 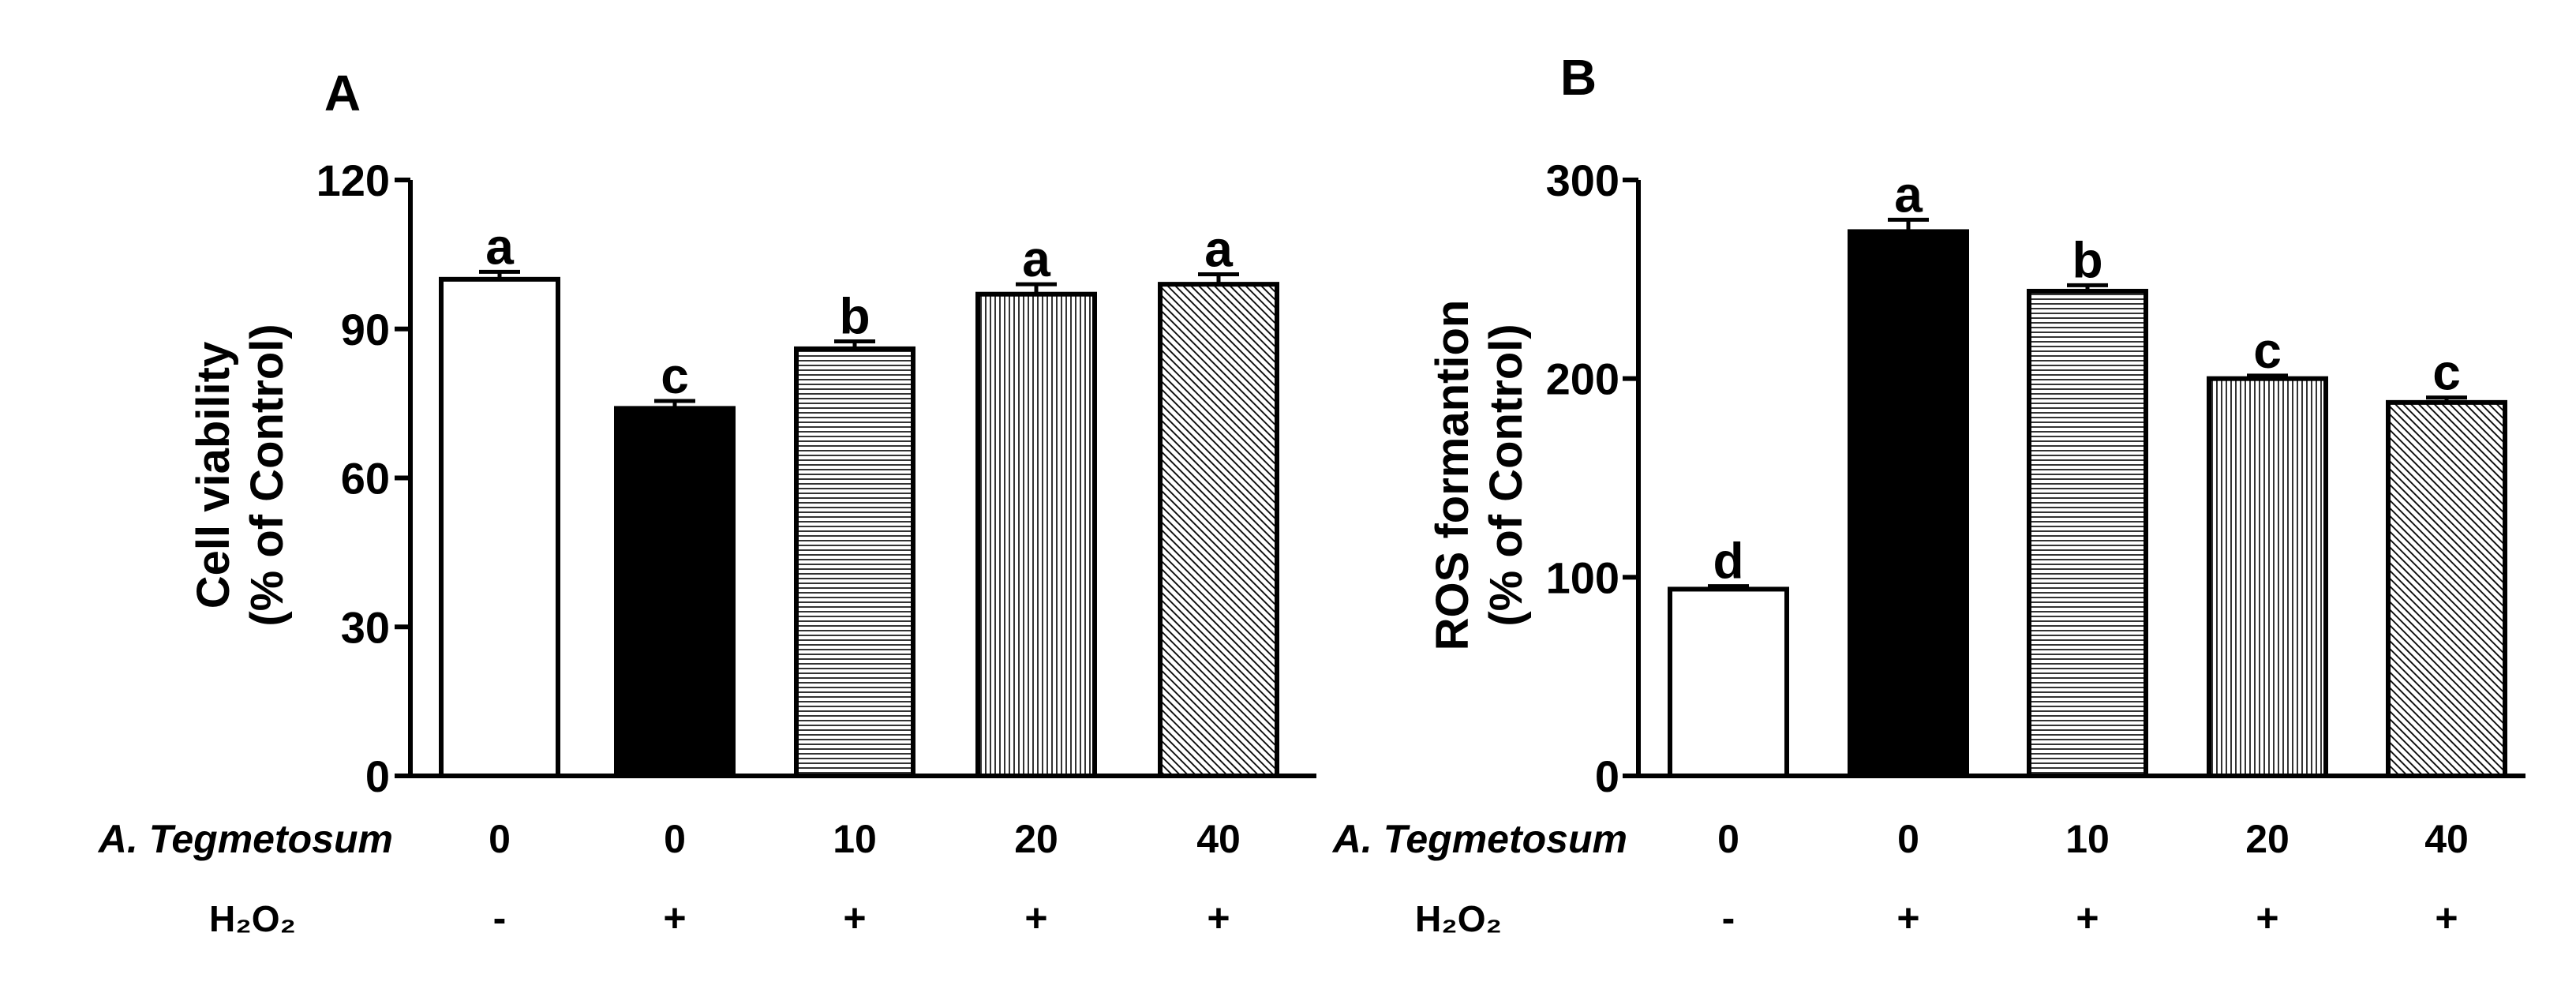 I want to click on panel-a-treatment-table: A. Tegmetosum H₂O₂ 0 0 10 20 40 - + + + +, so click(x=669, y=879).